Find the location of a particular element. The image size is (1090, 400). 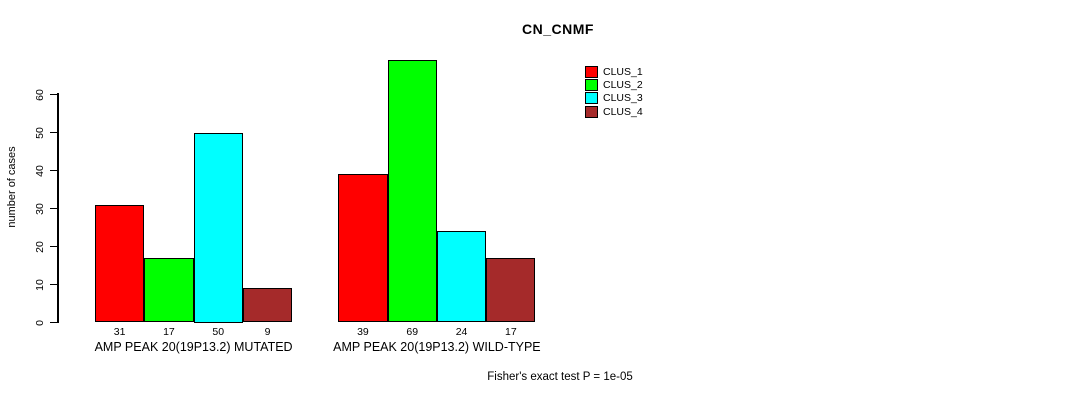

legend-label: CLUS_2 is located at coordinates (623, 85).